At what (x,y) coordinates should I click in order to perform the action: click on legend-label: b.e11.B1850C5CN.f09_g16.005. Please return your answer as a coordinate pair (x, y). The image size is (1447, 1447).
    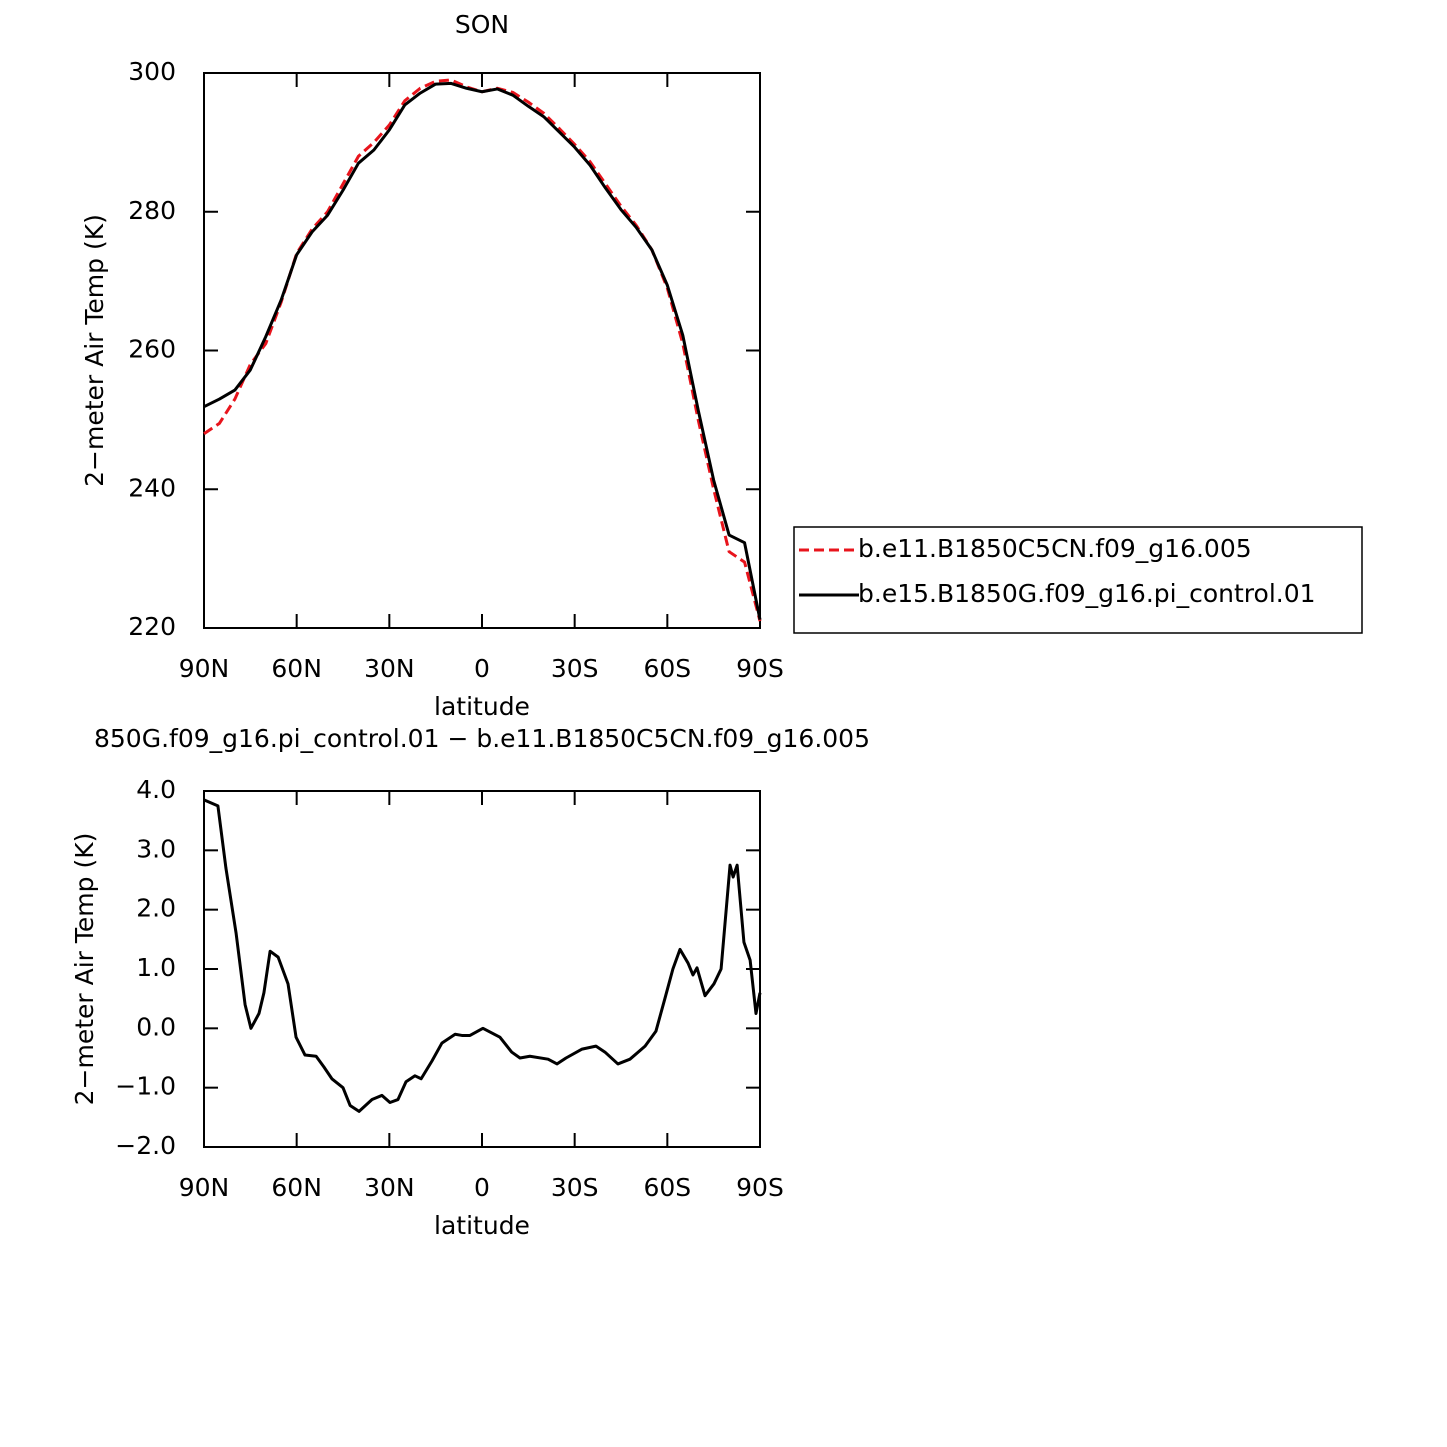
    Looking at the image, I should click on (1055, 548).